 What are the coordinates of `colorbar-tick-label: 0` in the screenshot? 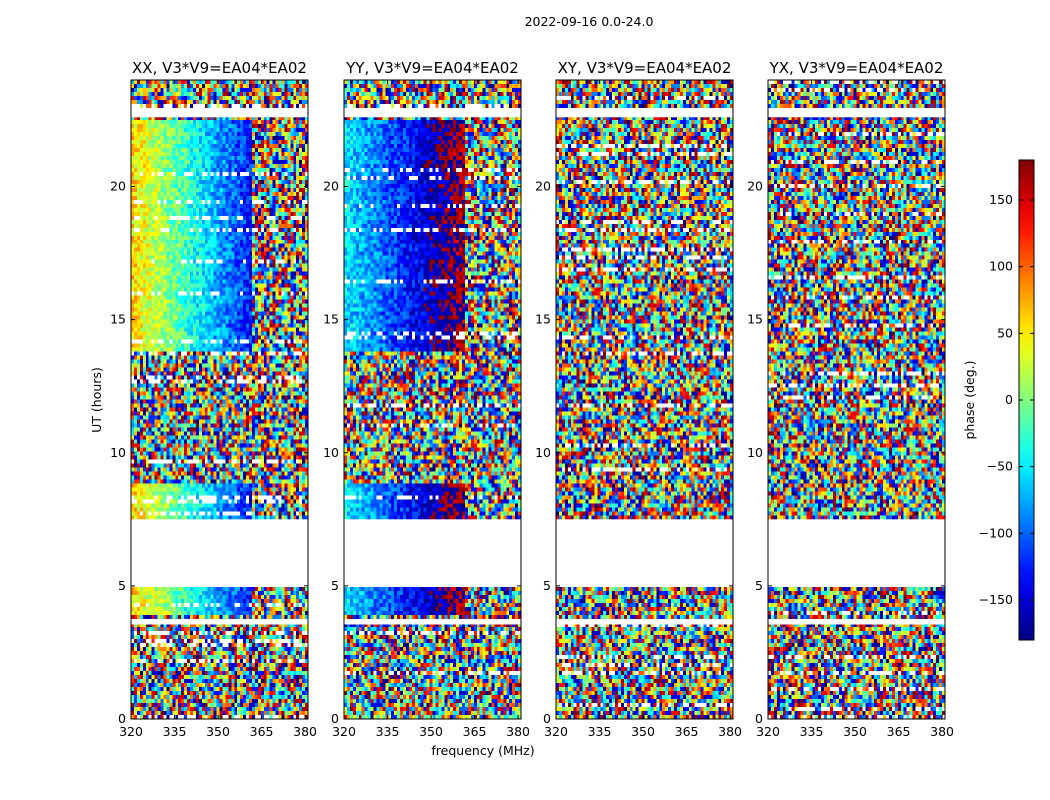 It's located at (1009, 399).